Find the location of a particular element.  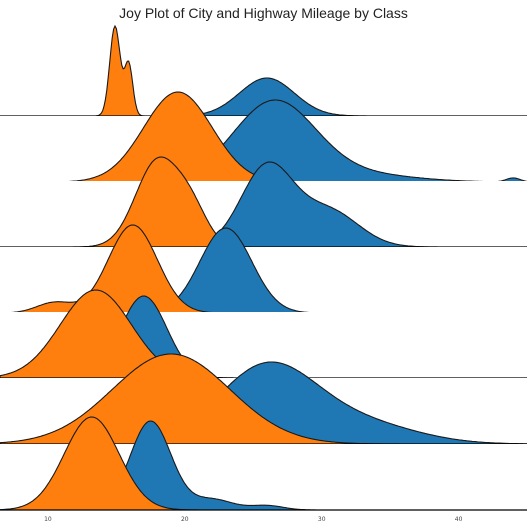

x-axis-ticks: 10 20 30 40 is located at coordinates (253, 519).